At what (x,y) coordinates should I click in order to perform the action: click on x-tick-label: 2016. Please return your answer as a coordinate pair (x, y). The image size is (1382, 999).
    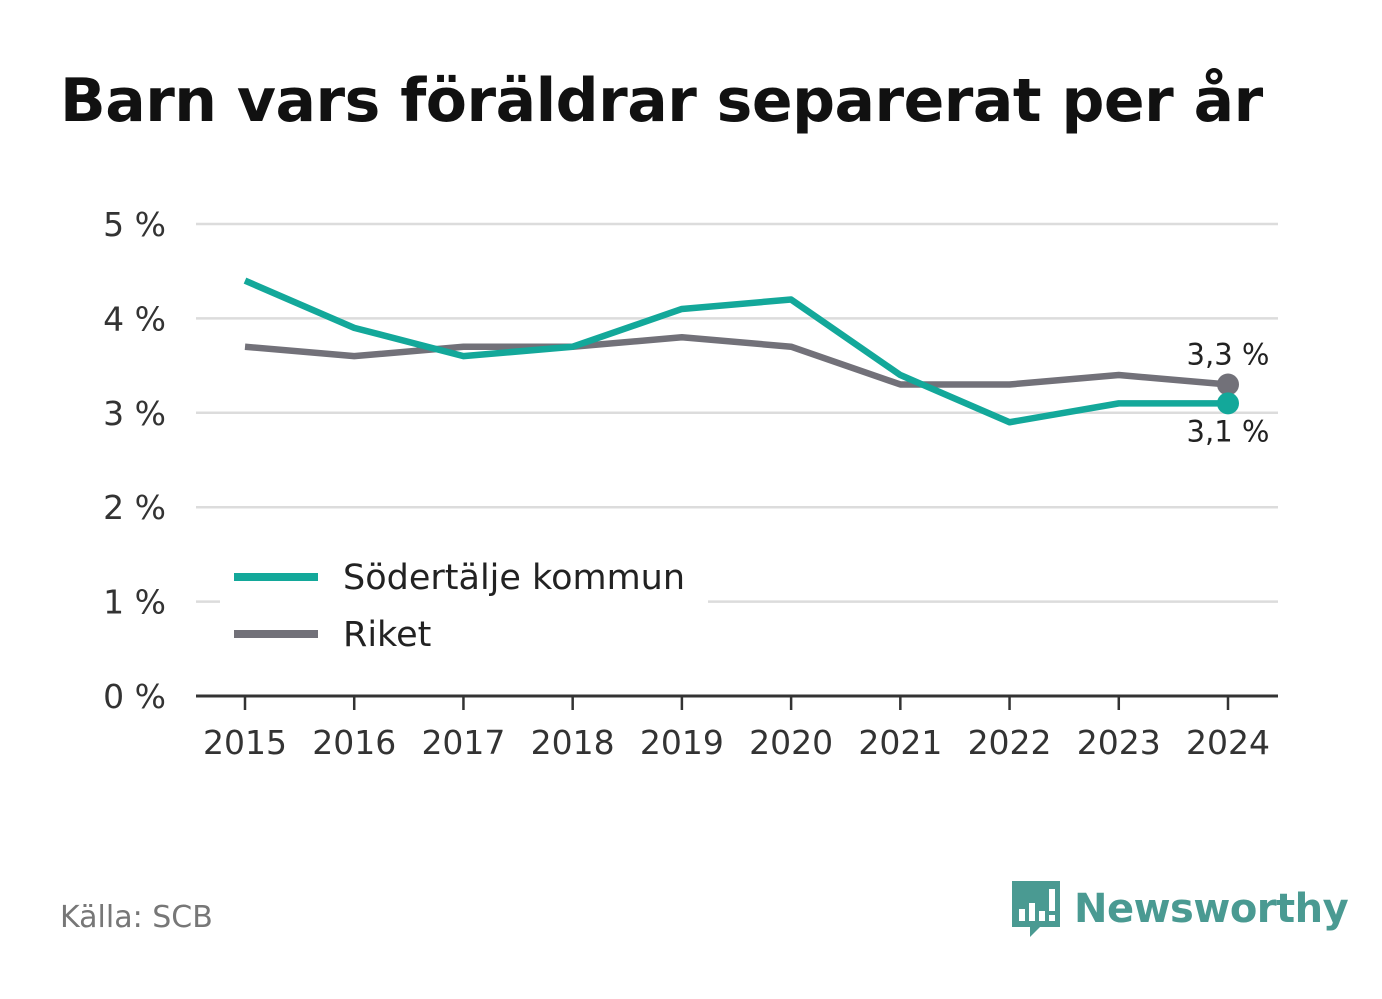
    Looking at the image, I should click on (354, 742).